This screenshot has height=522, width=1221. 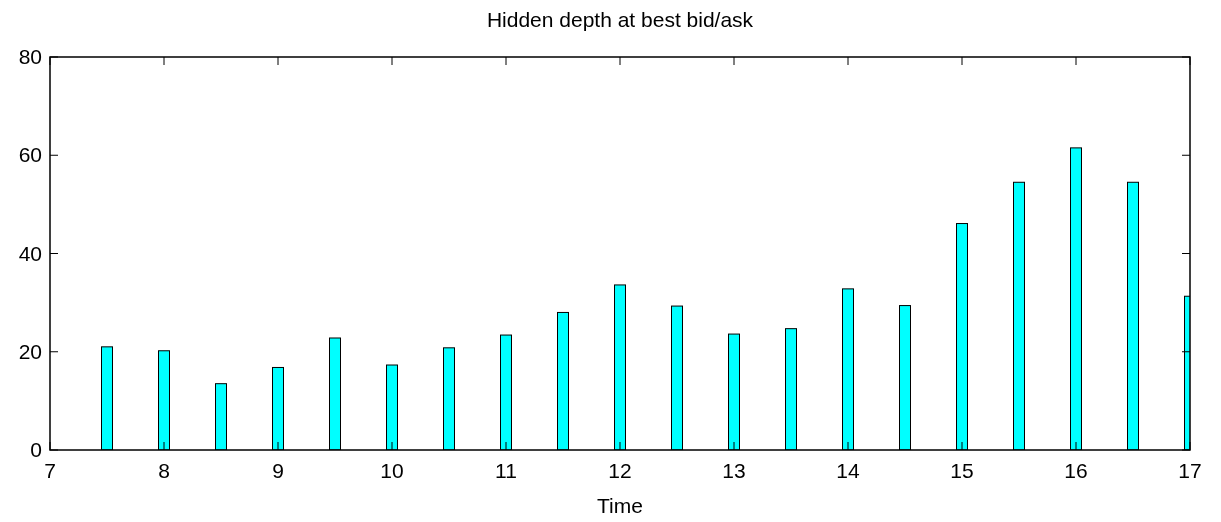 I want to click on x-tick-label: 15, so click(x=962, y=470).